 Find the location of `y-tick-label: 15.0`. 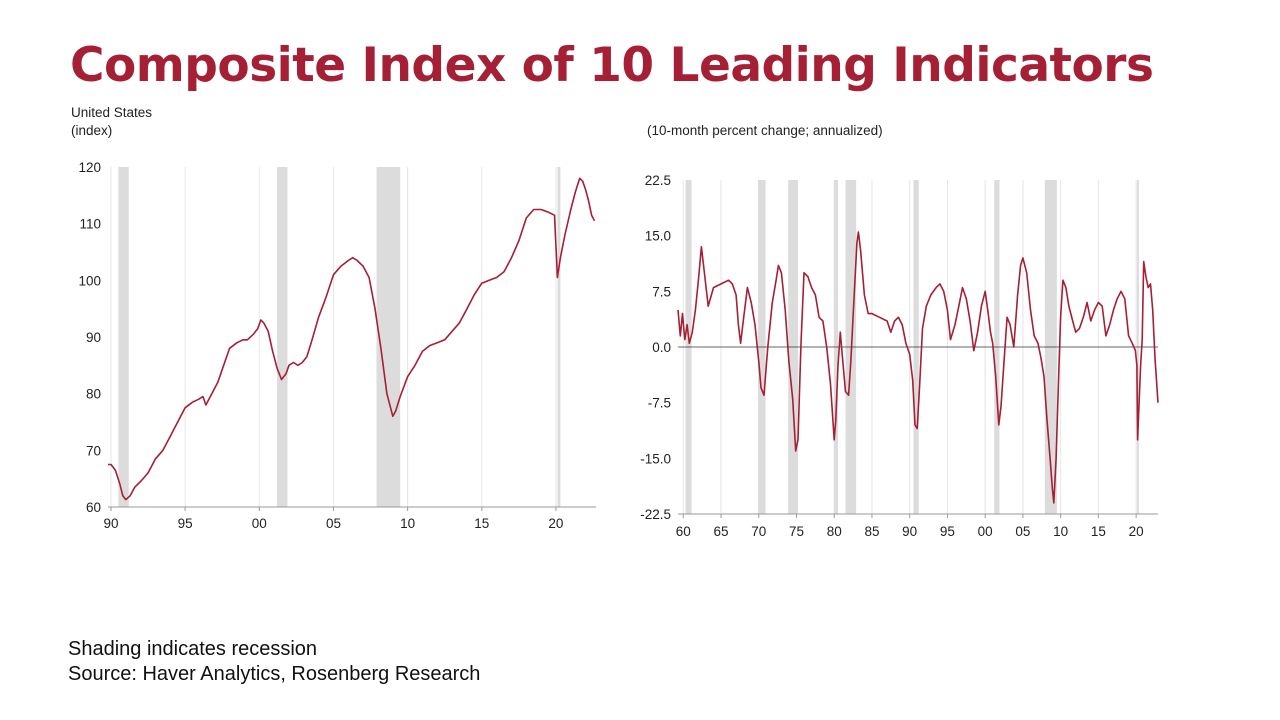

y-tick-label: 15.0 is located at coordinates (658, 236).